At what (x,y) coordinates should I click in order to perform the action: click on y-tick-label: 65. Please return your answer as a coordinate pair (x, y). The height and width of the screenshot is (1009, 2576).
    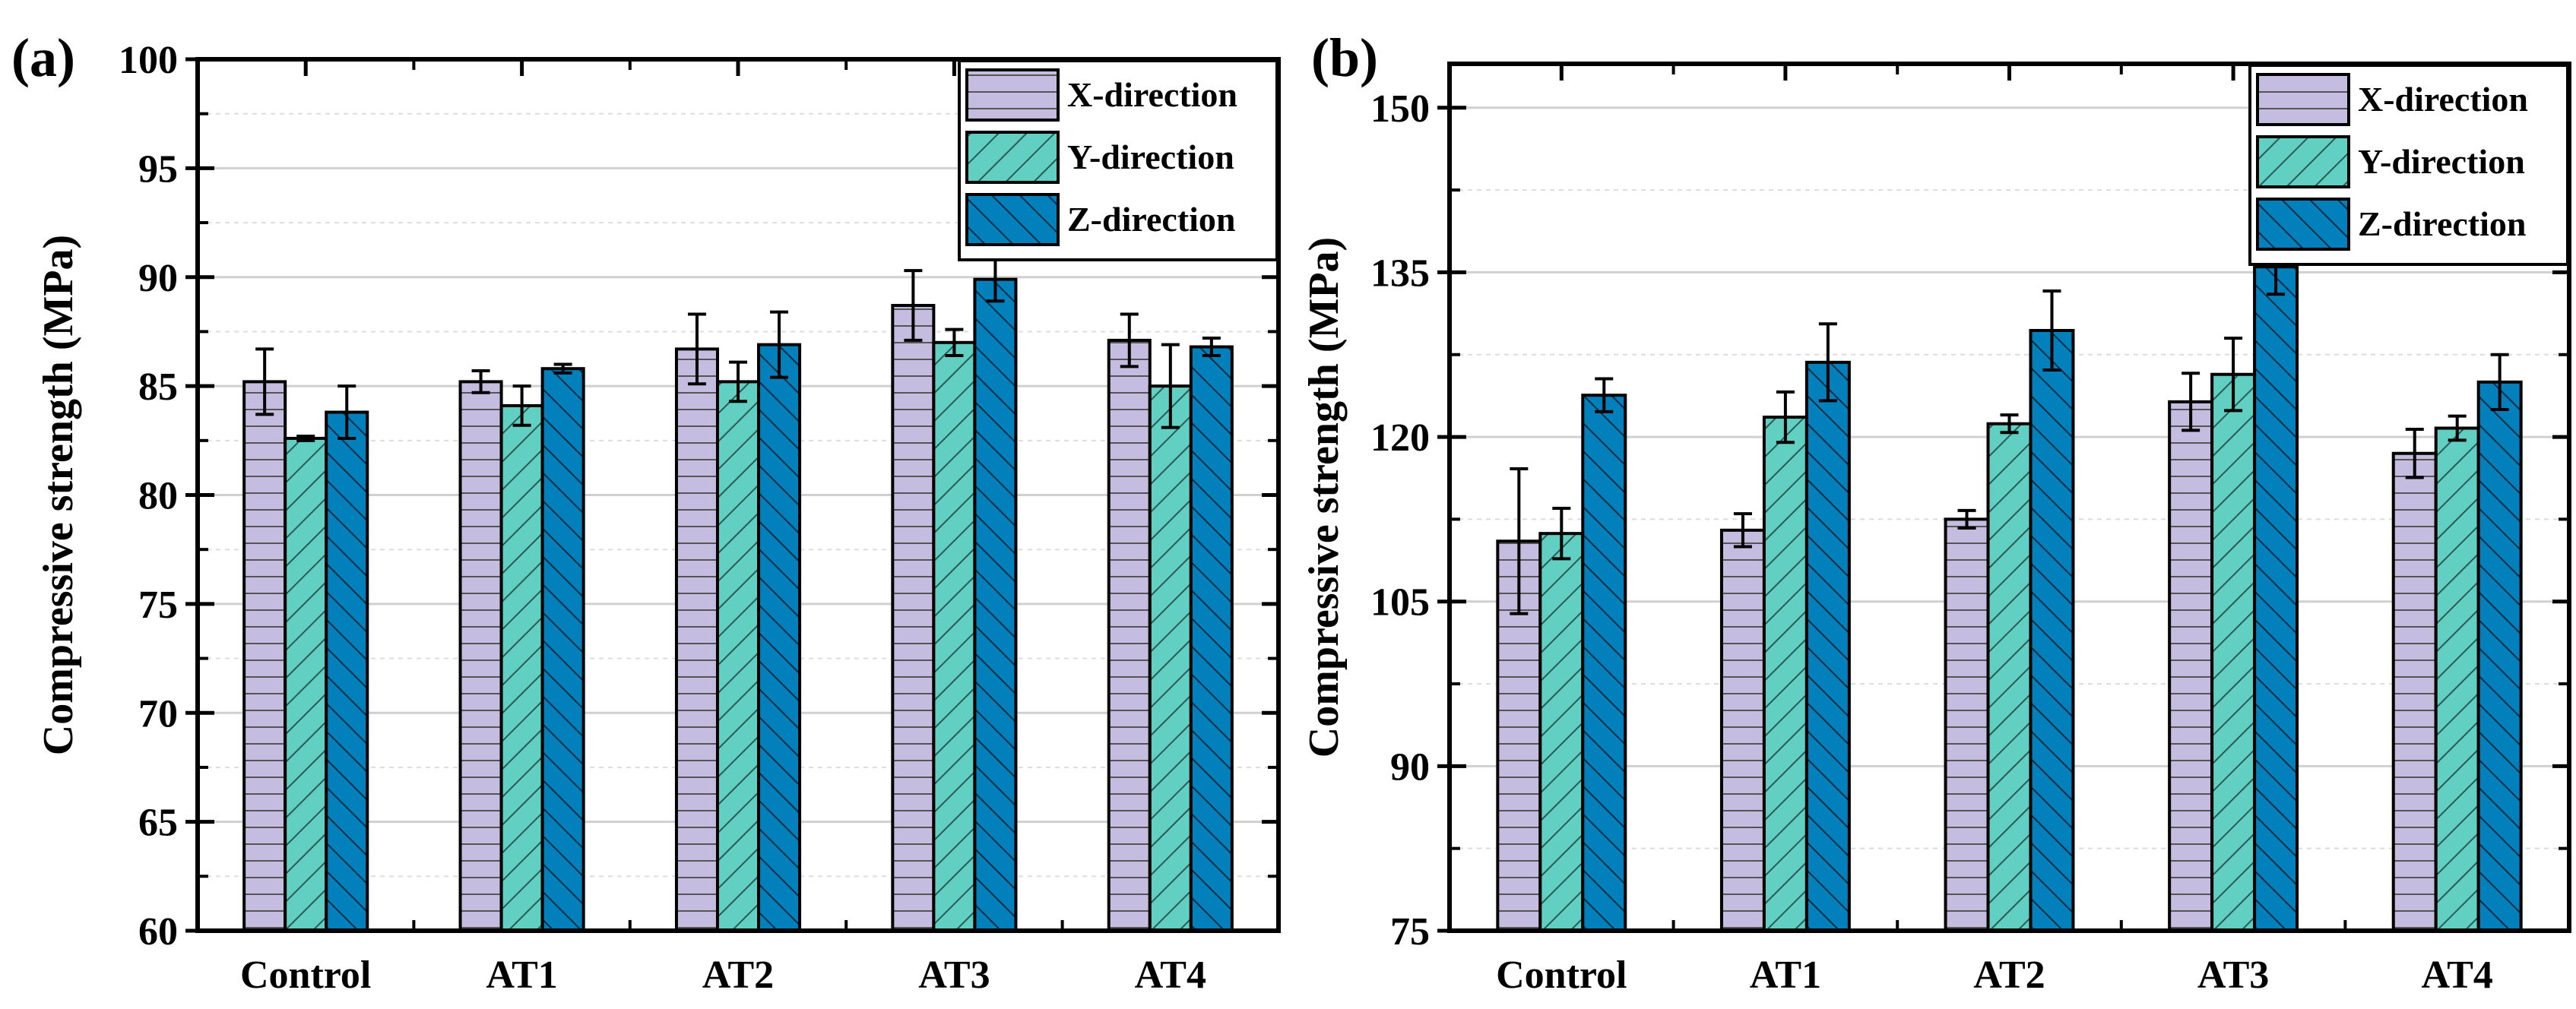
    Looking at the image, I should click on (158, 824).